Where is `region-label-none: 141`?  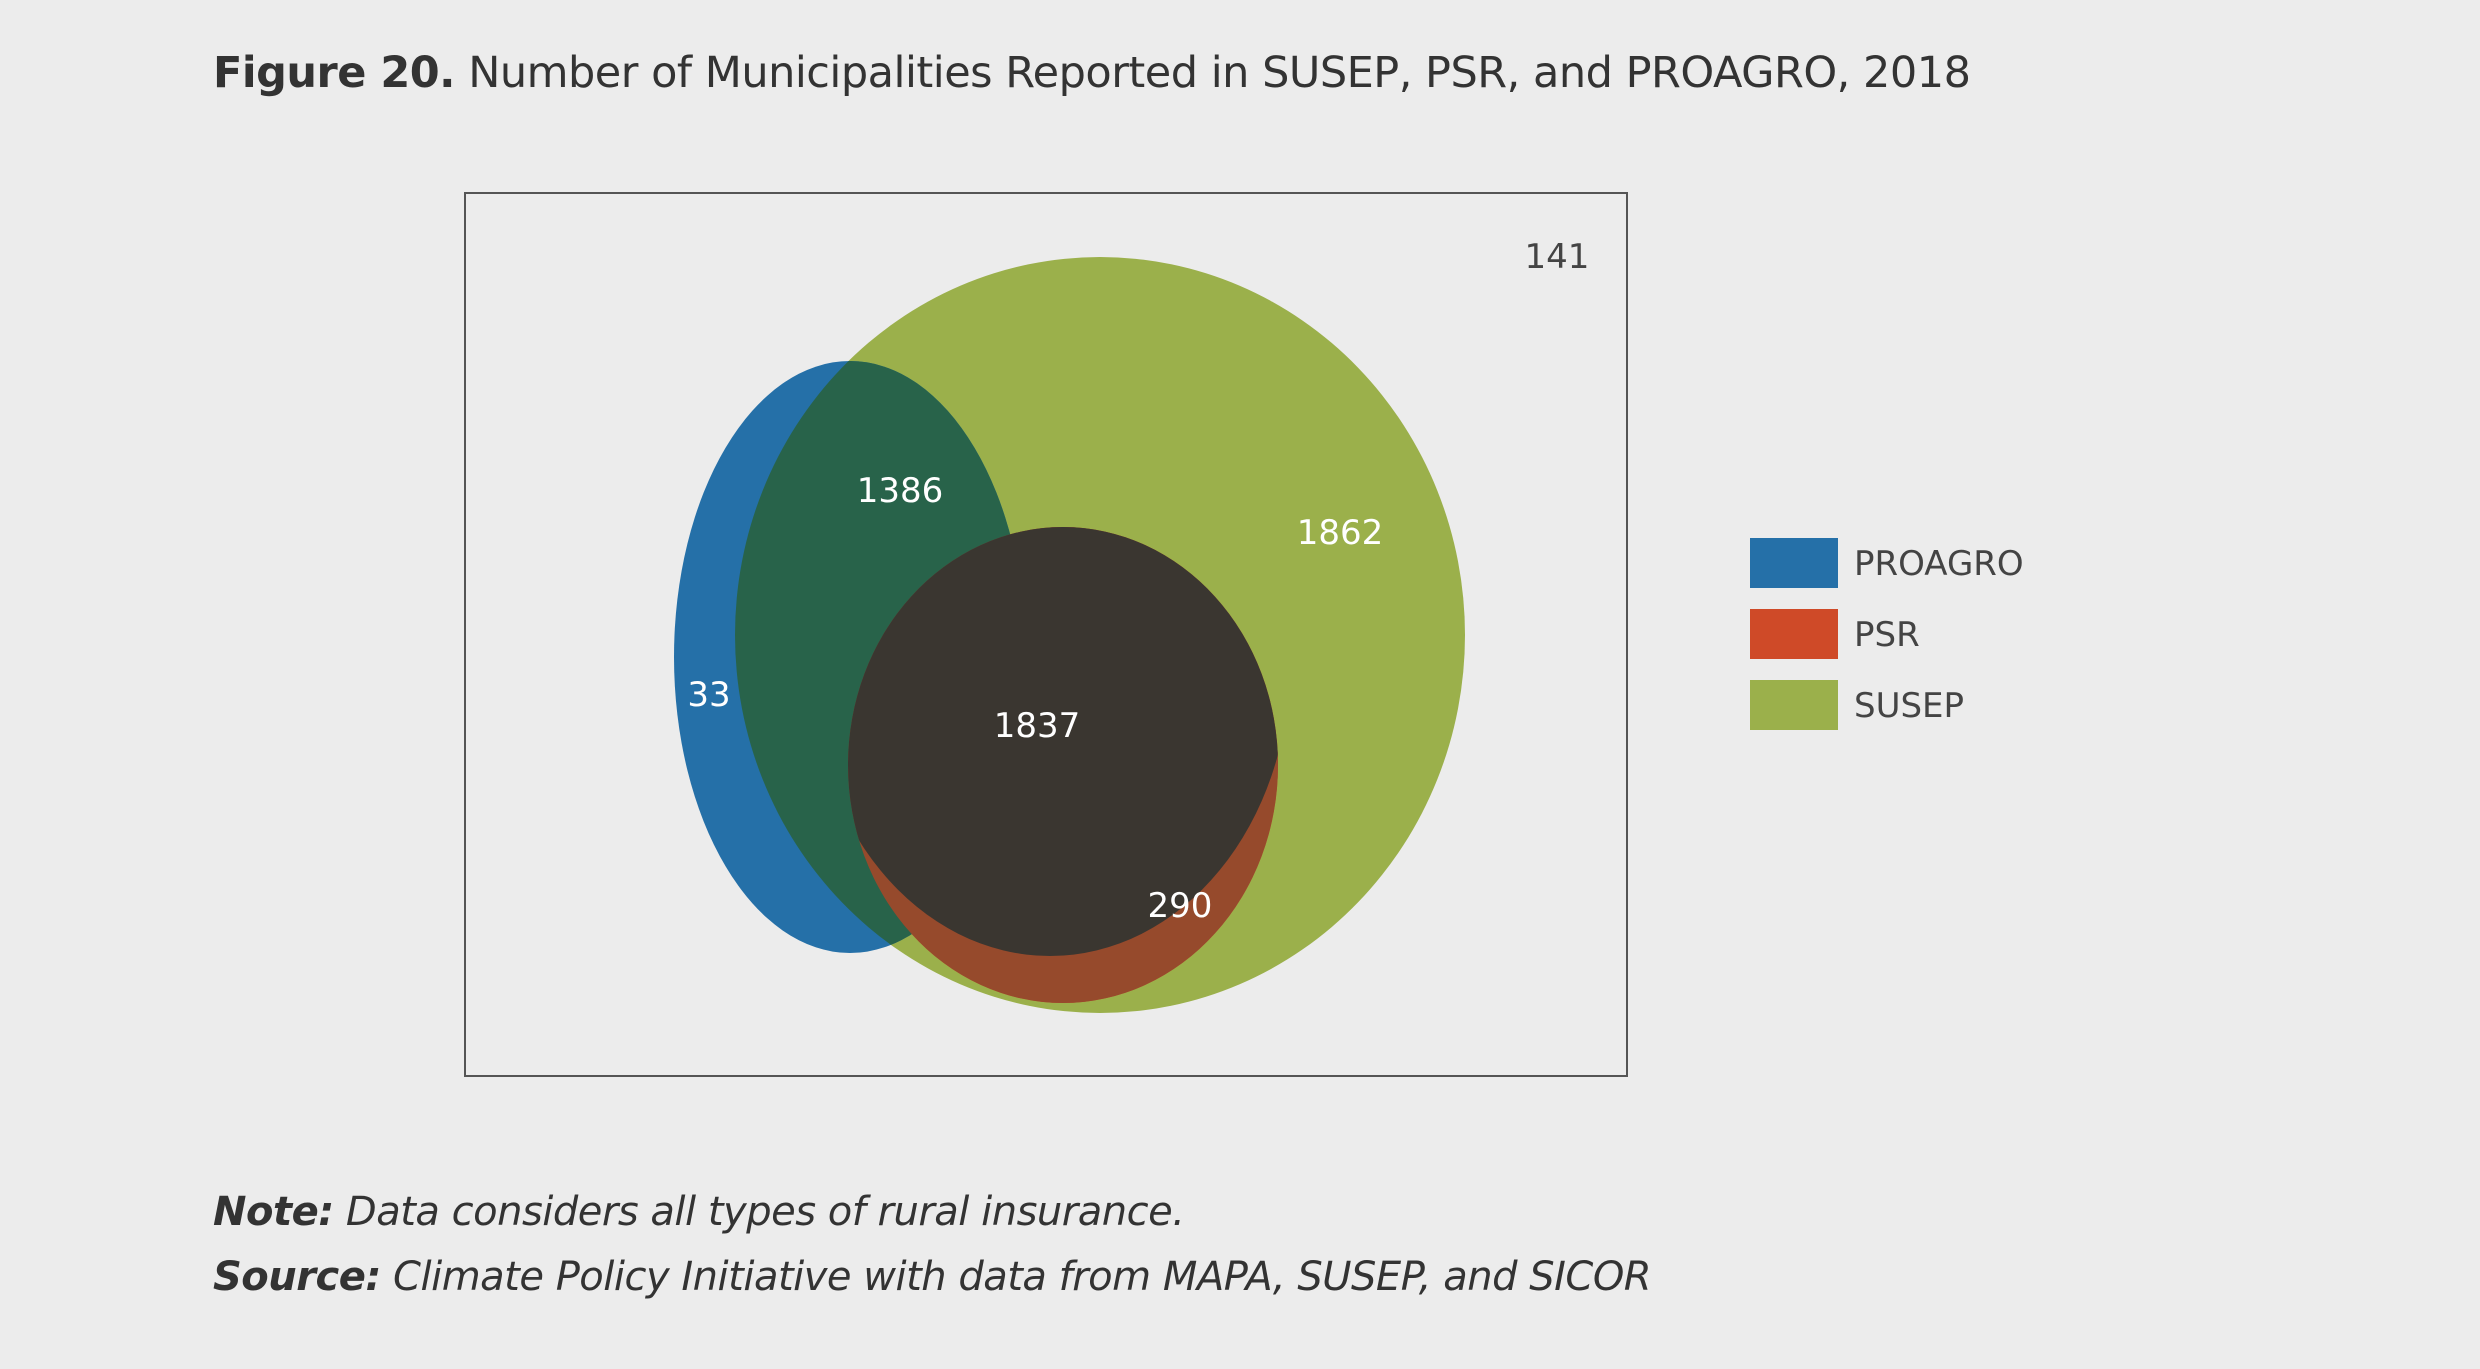
region-label-none: 141 is located at coordinates (1557, 257).